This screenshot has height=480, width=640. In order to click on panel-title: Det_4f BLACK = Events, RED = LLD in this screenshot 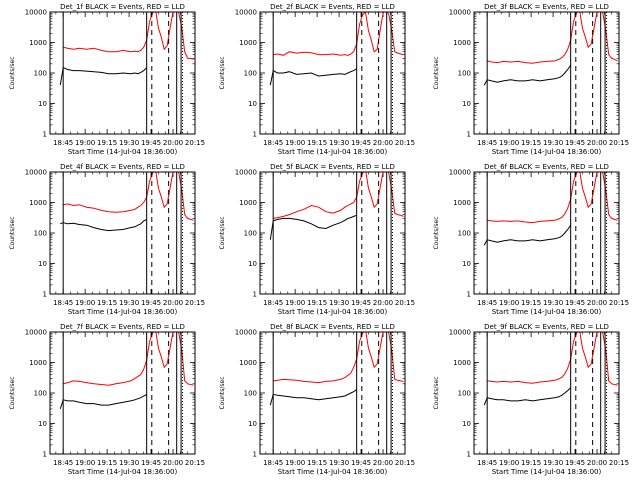, I will do `click(122, 167)`.